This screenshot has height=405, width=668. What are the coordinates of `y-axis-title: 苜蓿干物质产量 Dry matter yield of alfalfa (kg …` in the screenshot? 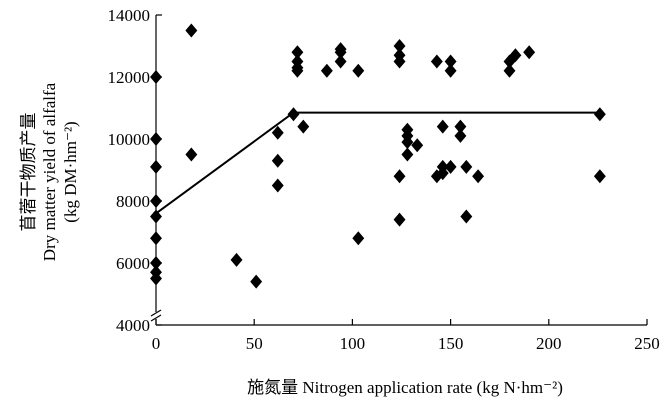 It's located at (49, 171).